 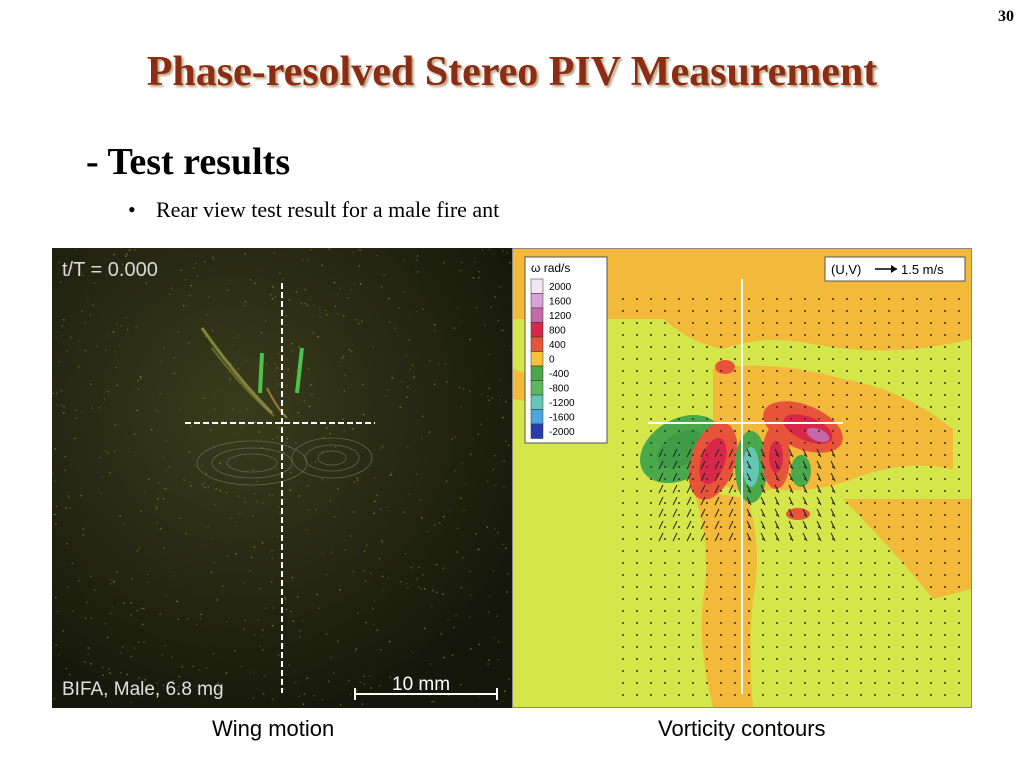 What do you see at coordinates (922, 269) in the screenshot?
I see `reference-vector-value: 1.5 m/s` at bounding box center [922, 269].